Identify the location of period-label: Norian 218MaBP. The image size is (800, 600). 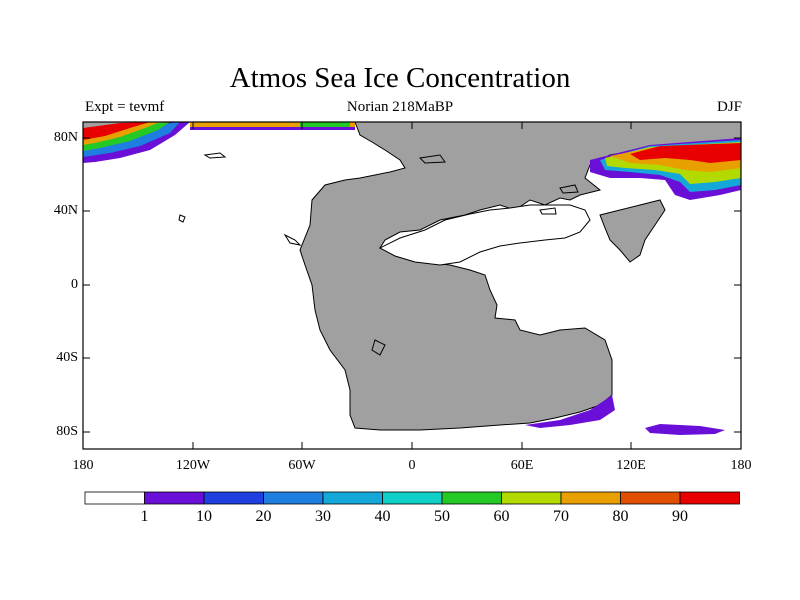
(400, 107).